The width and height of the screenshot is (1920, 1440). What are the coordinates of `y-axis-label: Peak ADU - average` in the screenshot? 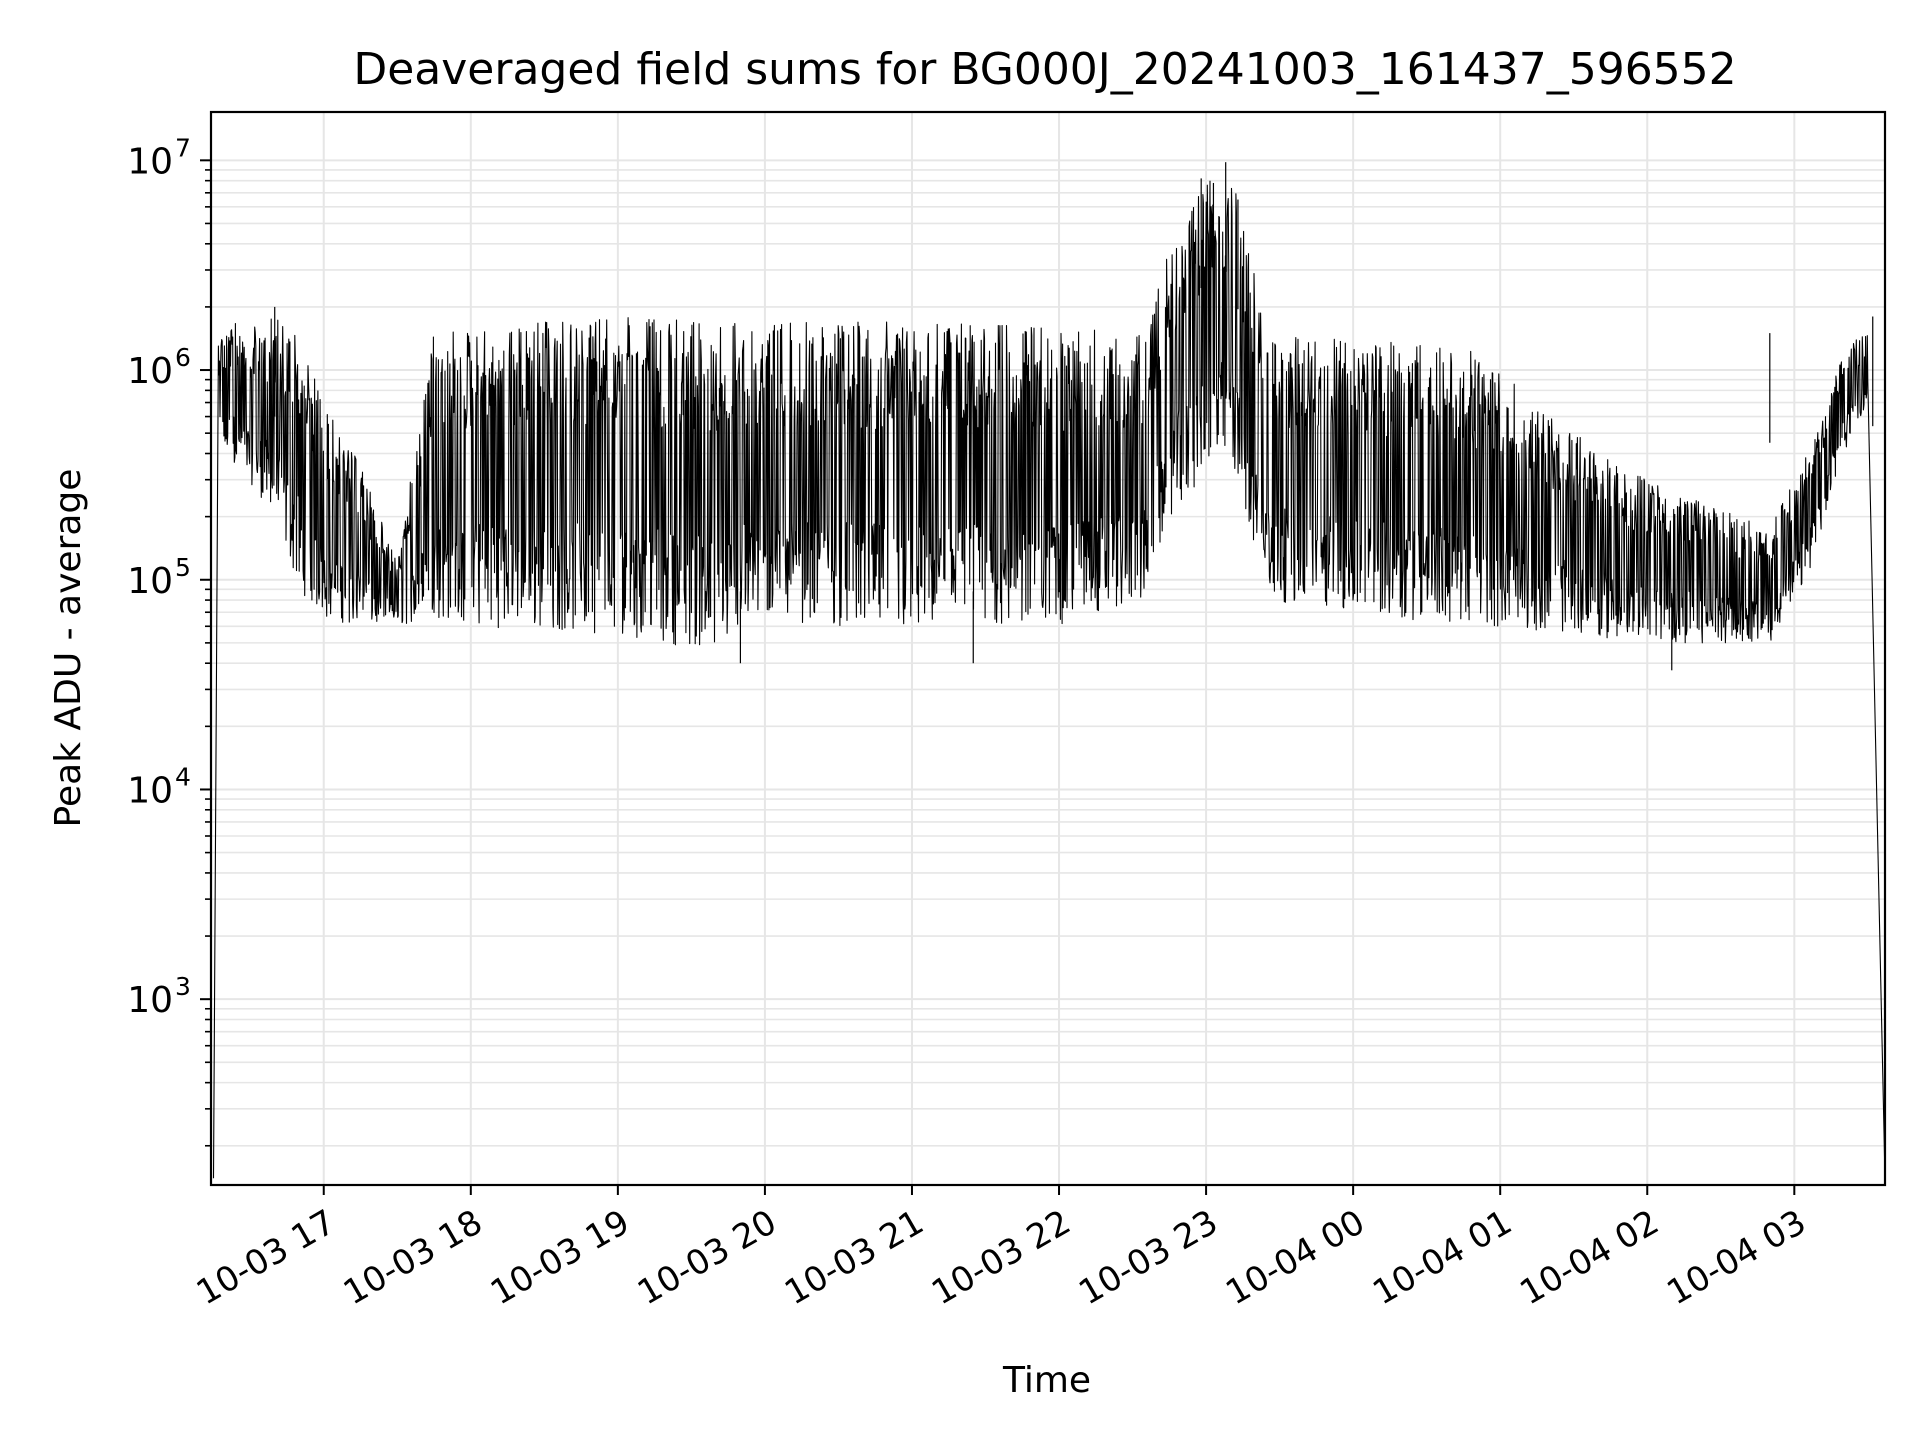 It's located at (68, 648).